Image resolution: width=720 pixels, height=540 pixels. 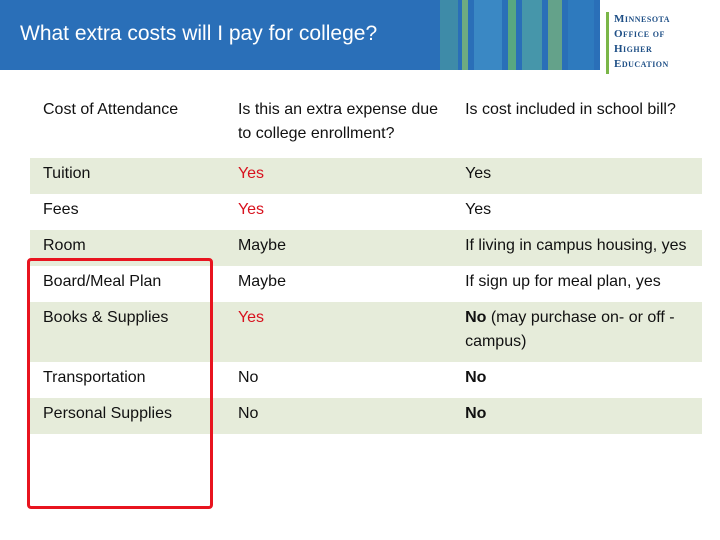 I want to click on row-item: Tuition, so click(x=127, y=176).